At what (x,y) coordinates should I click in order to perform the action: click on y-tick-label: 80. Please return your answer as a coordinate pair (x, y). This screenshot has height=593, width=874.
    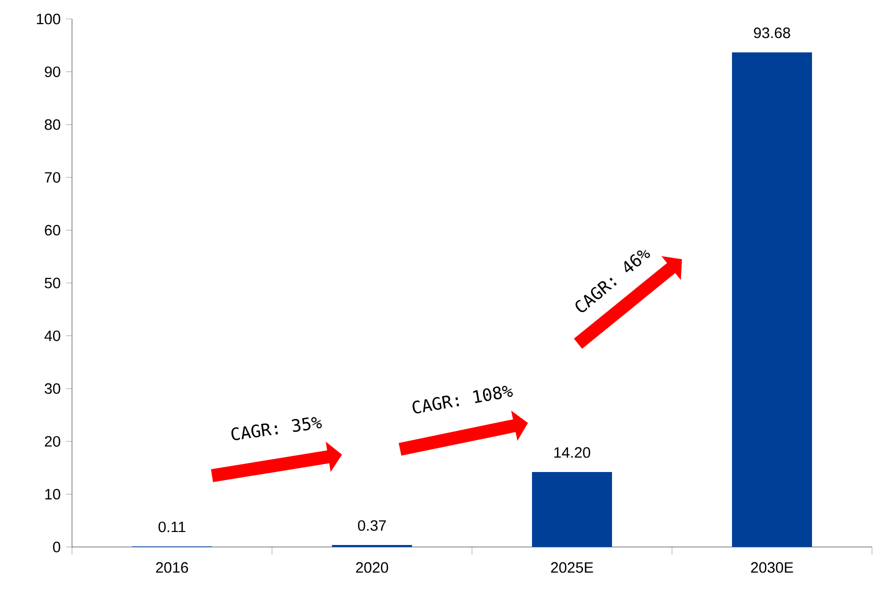
    Looking at the image, I should click on (52, 124).